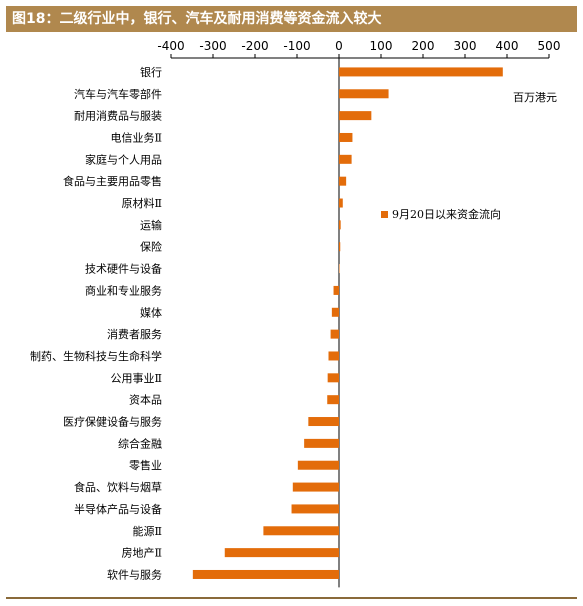  I want to click on unit-label: 百万港元, so click(535, 97).